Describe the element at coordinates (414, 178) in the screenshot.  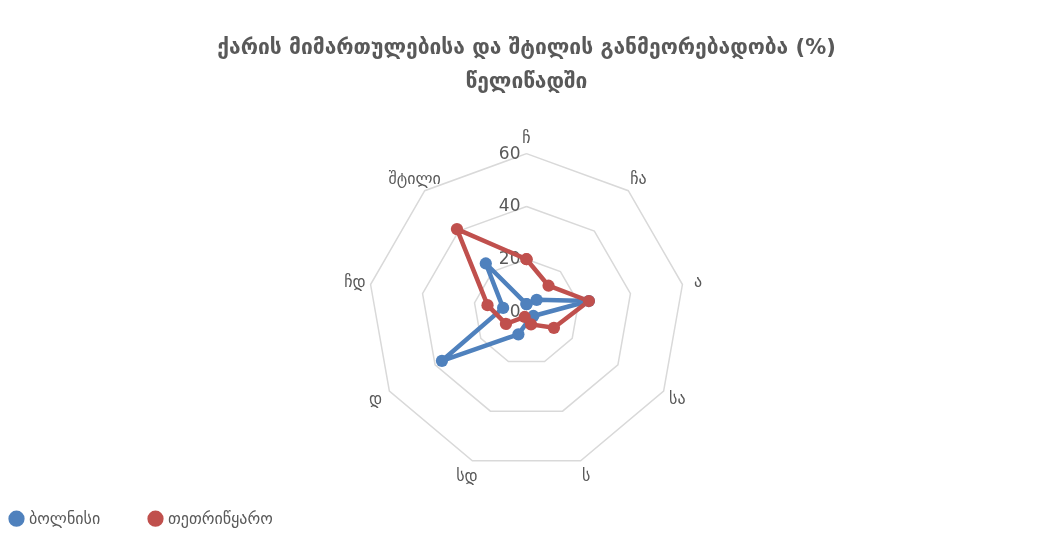
I see `spoke-label: შტილი` at that location.